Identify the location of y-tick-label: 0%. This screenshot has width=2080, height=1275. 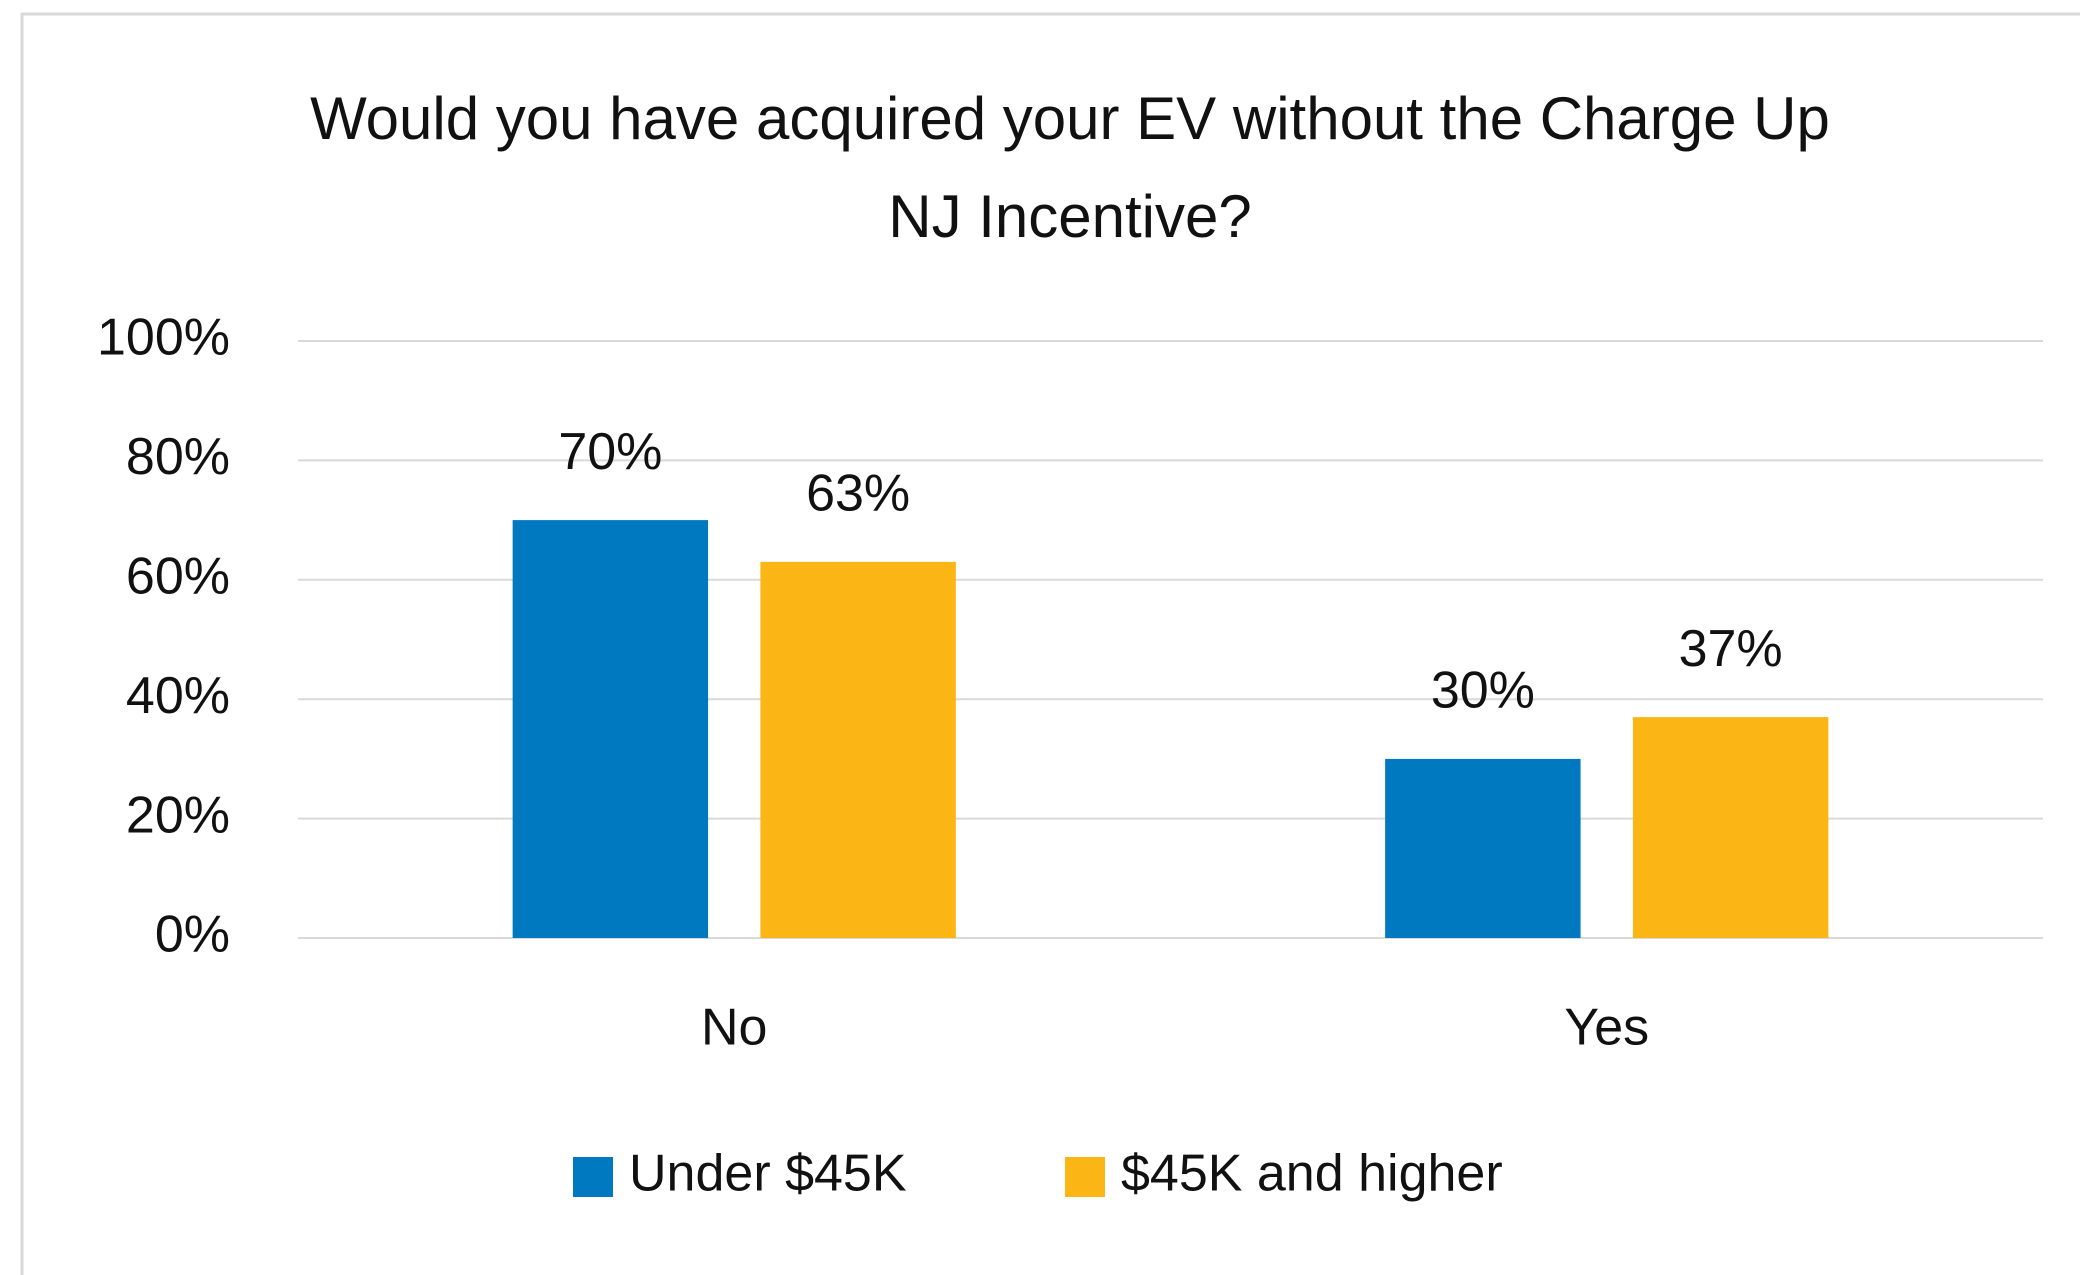
(192, 935).